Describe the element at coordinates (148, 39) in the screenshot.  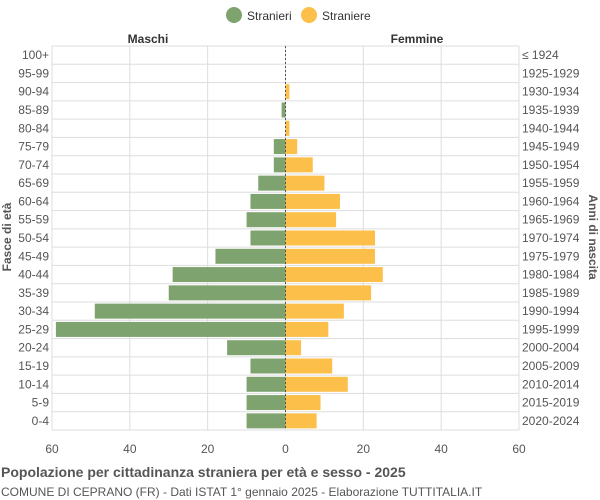
I see `males-header: Maschi` at that location.